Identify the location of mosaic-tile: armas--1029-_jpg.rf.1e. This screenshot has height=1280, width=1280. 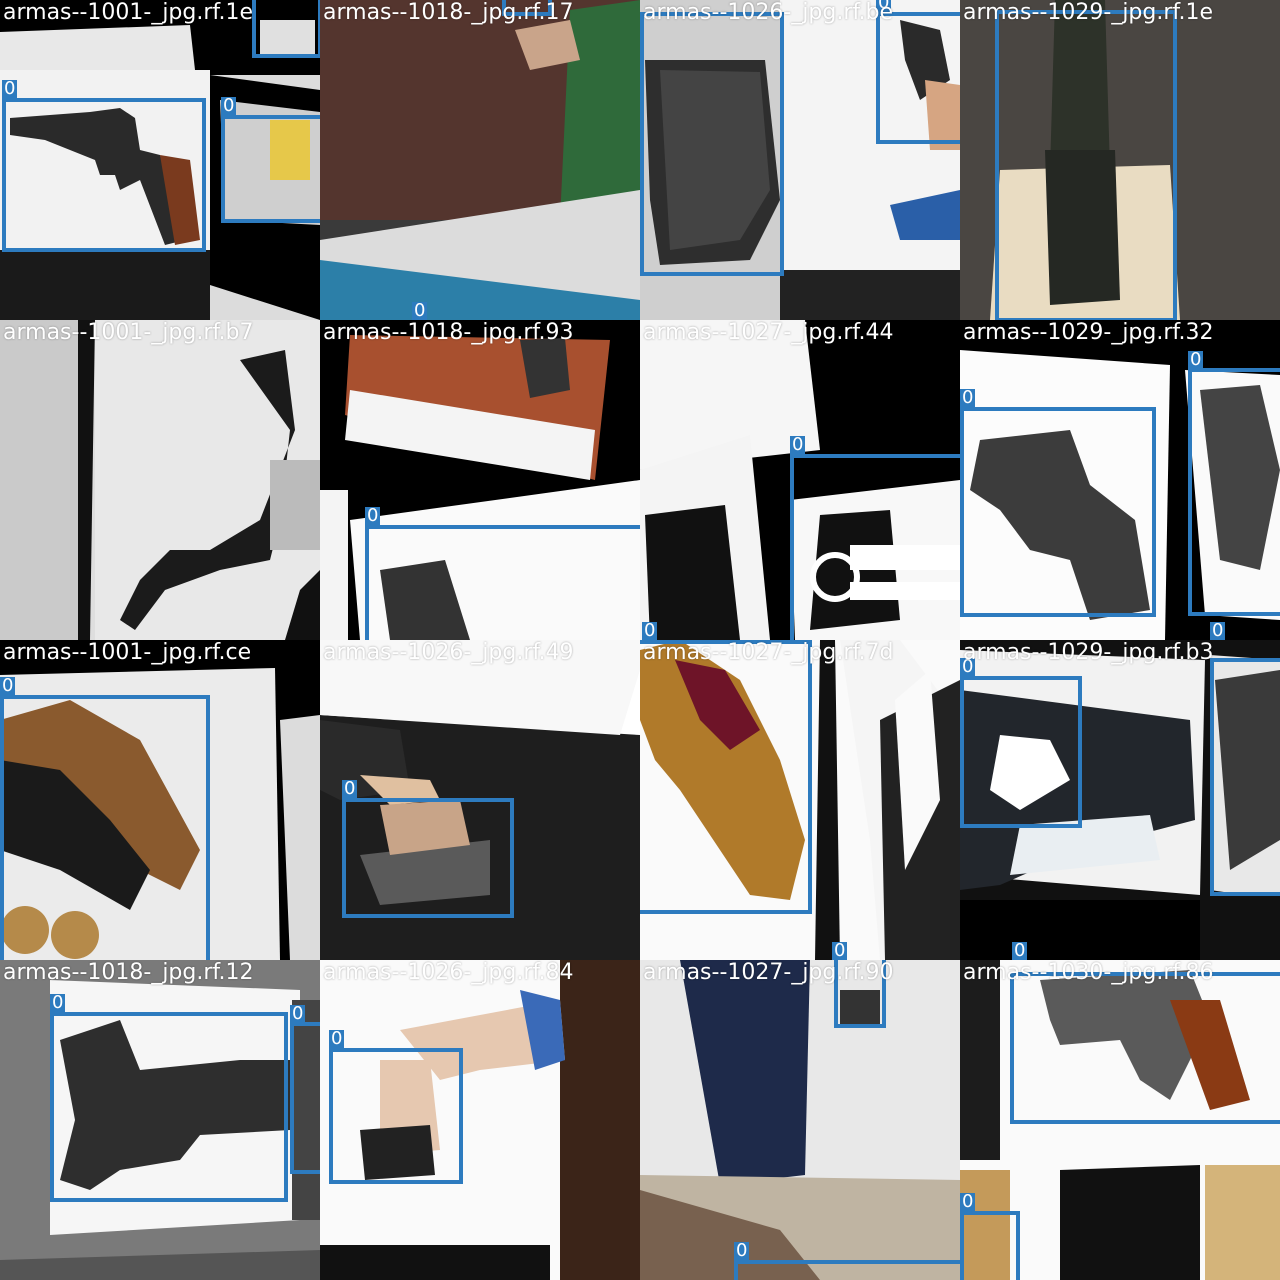
(1120, 160).